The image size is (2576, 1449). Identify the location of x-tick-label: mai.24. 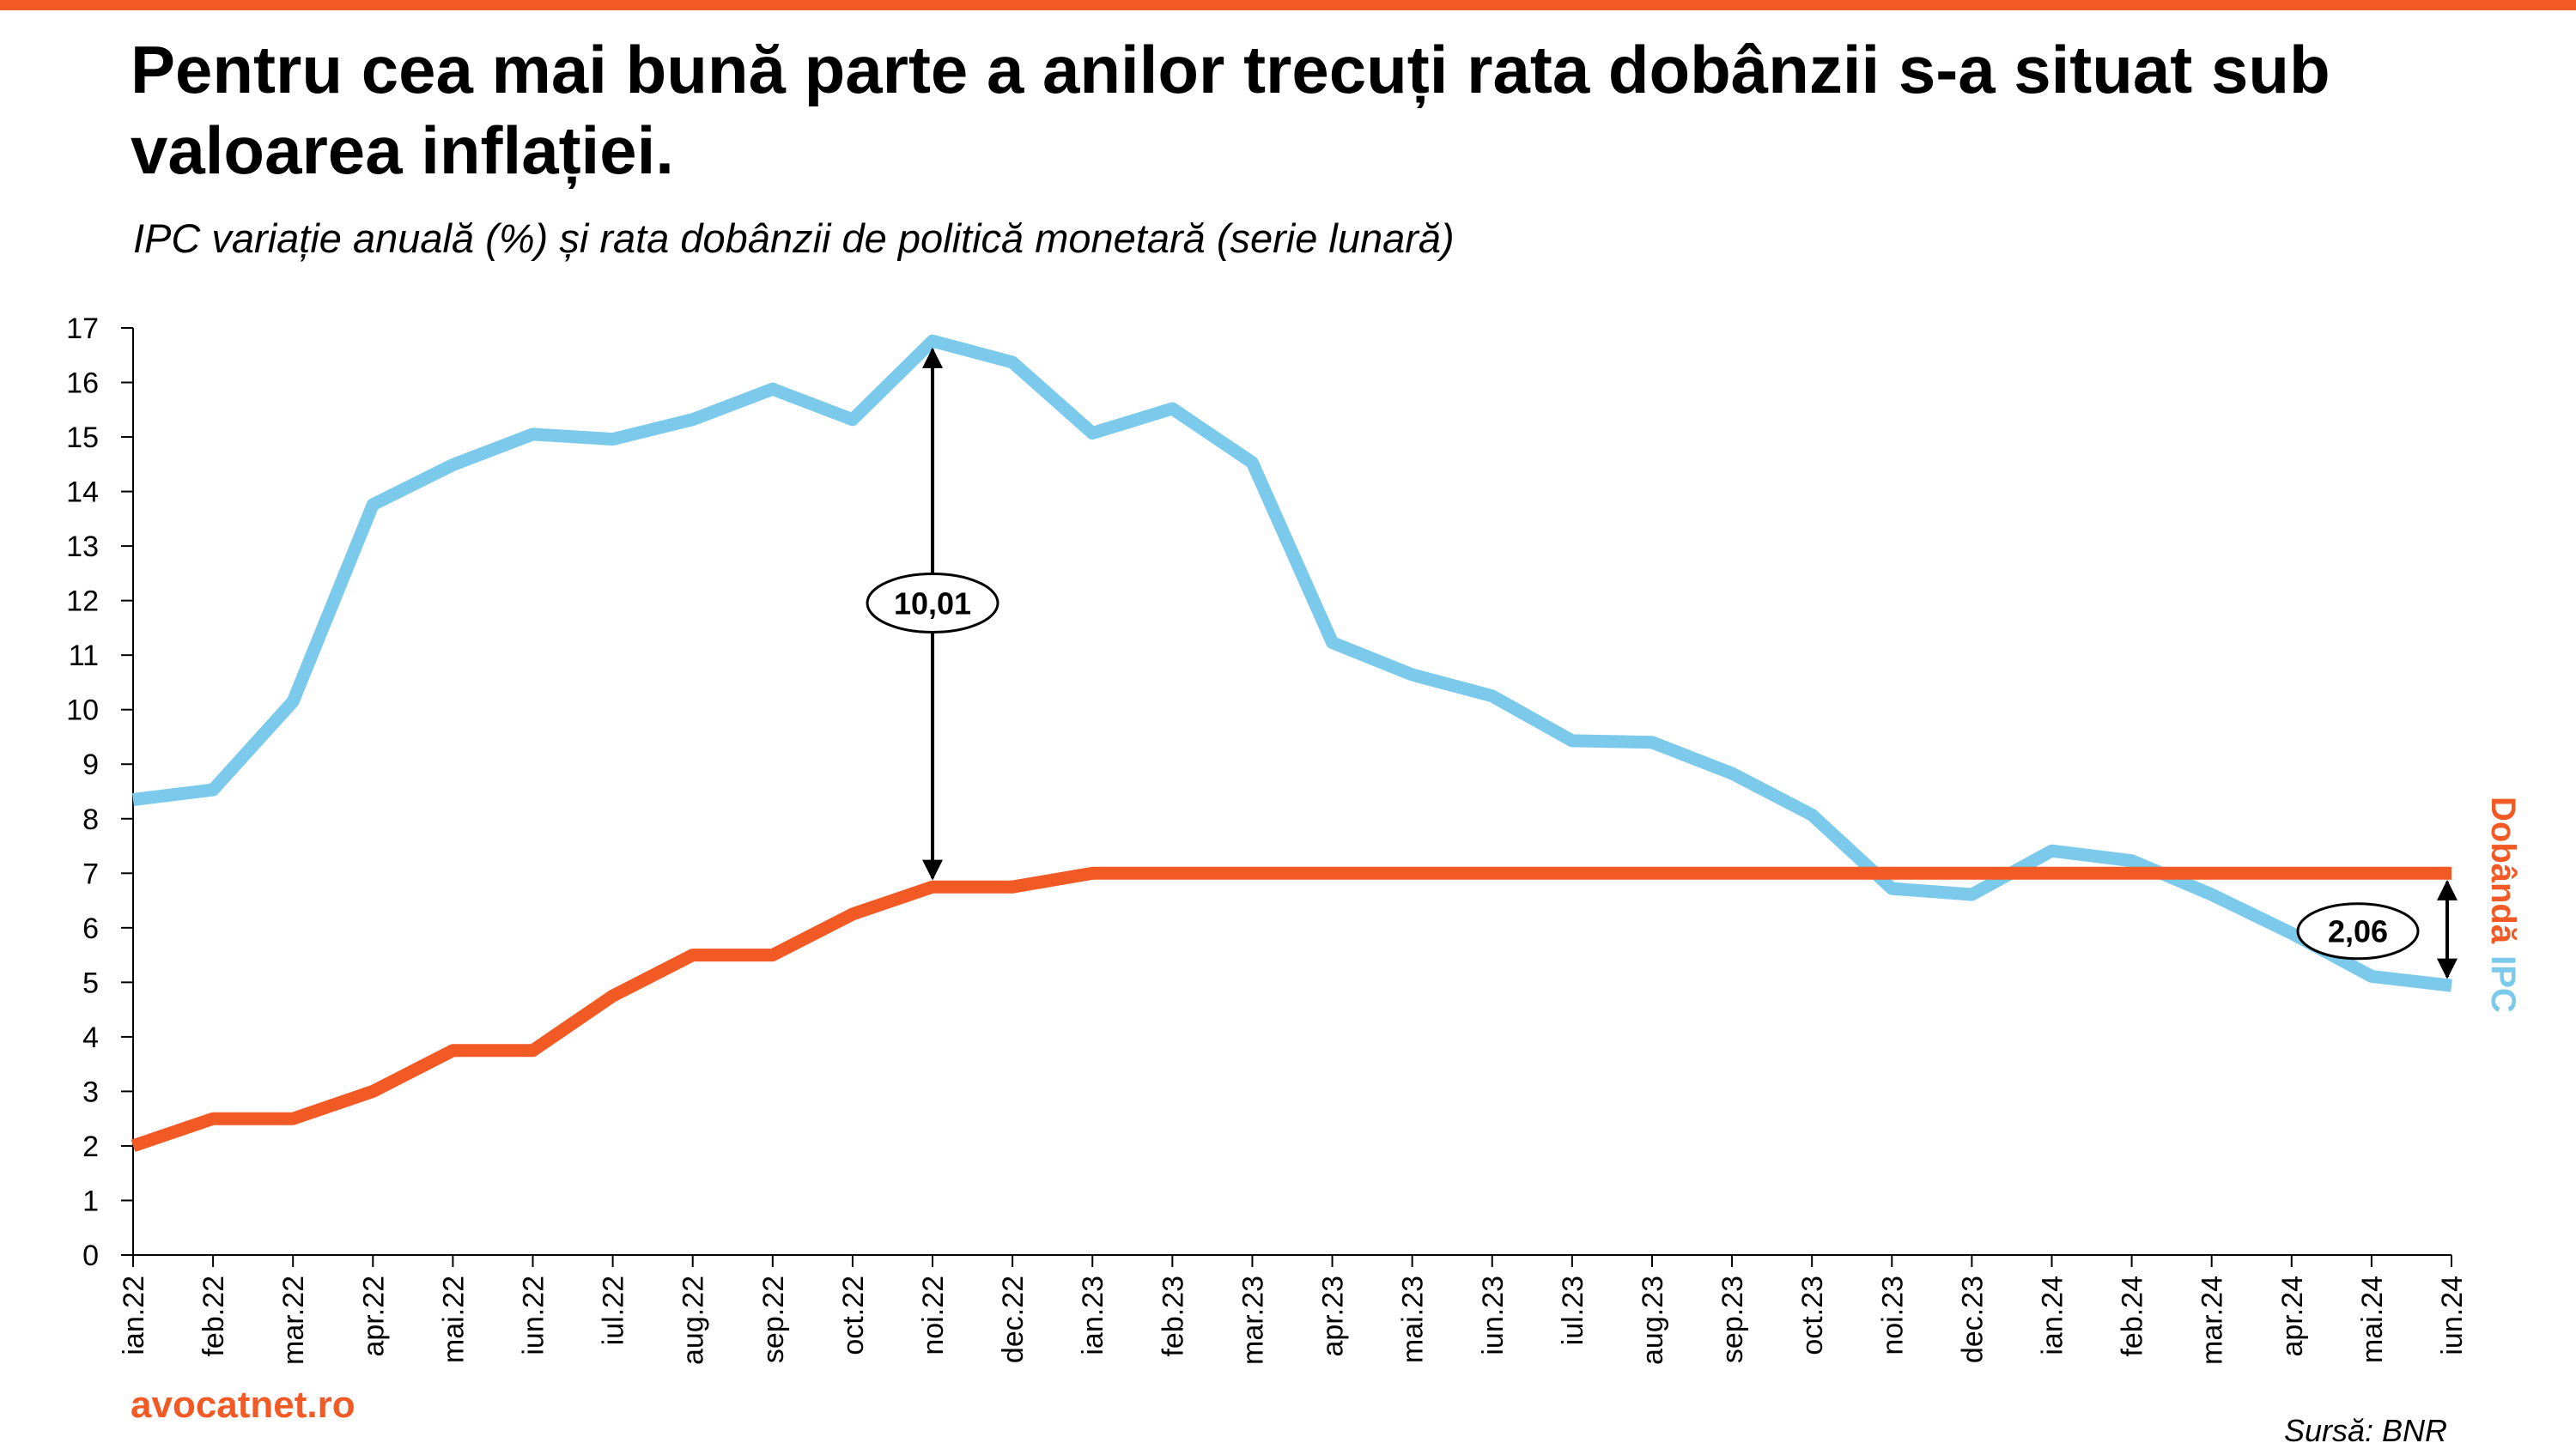
(2372, 1319).